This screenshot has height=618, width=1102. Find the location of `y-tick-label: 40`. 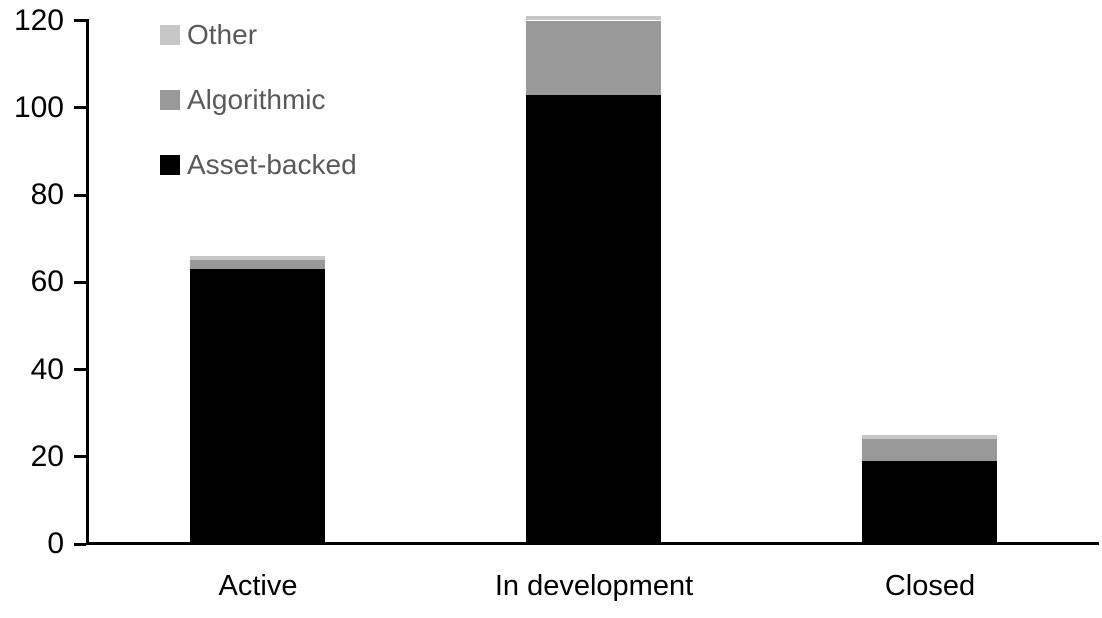

y-tick-label: 40 is located at coordinates (47, 369).